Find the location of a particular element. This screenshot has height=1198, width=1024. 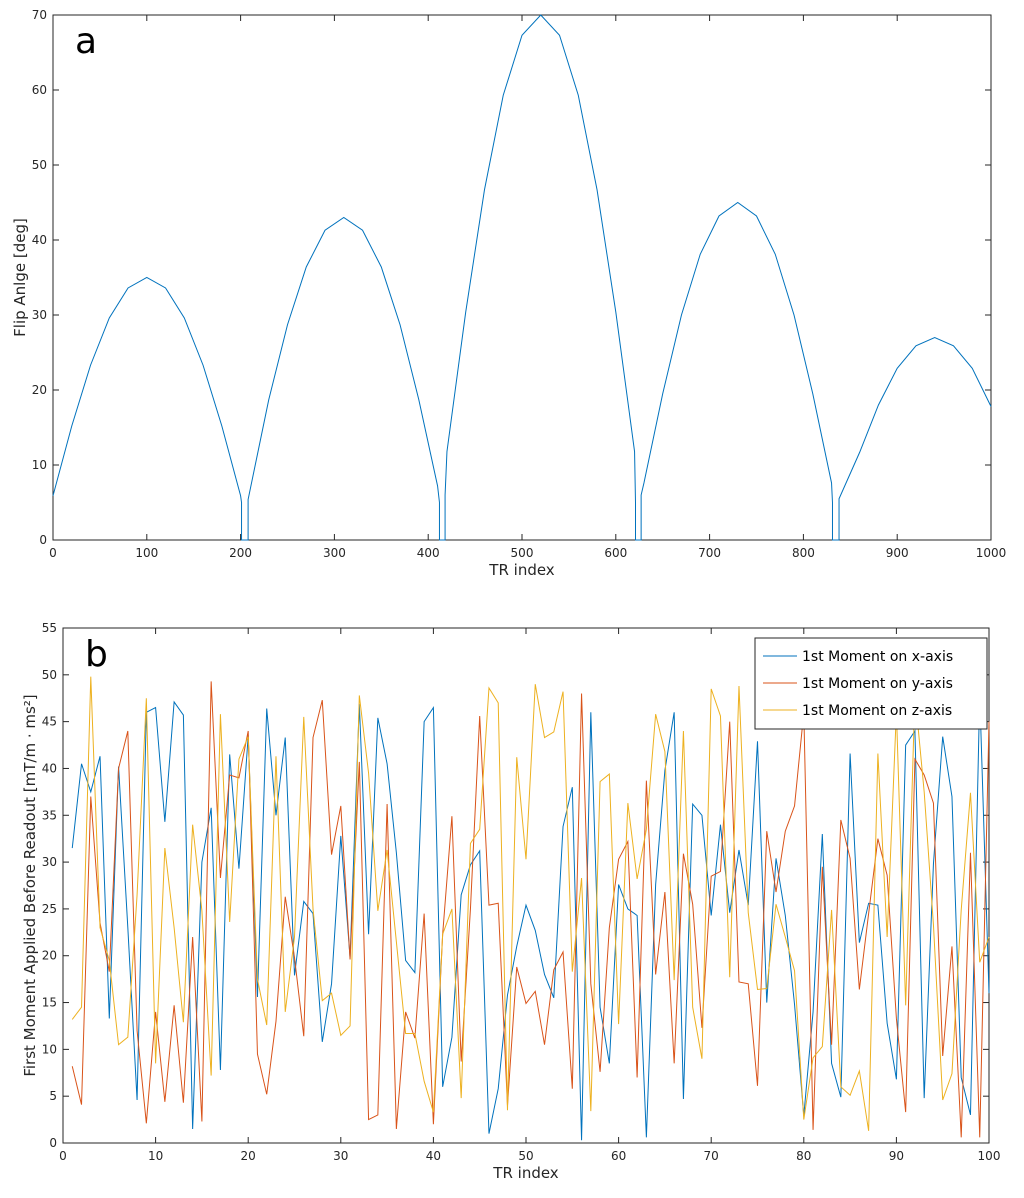

y-tick-label: 70 is located at coordinates (39, 15).